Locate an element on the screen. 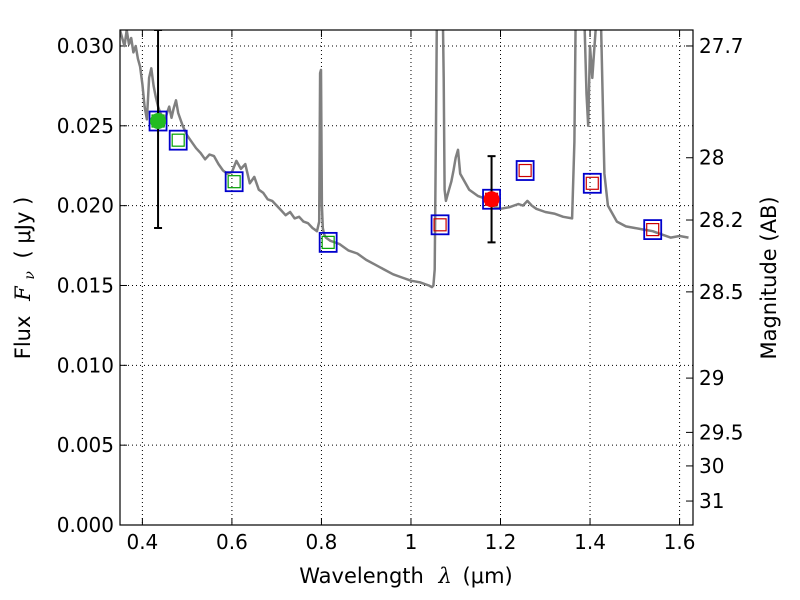 The image size is (800, 600). x-axis-title: Wavelength λ (μm) is located at coordinates (405, 576).